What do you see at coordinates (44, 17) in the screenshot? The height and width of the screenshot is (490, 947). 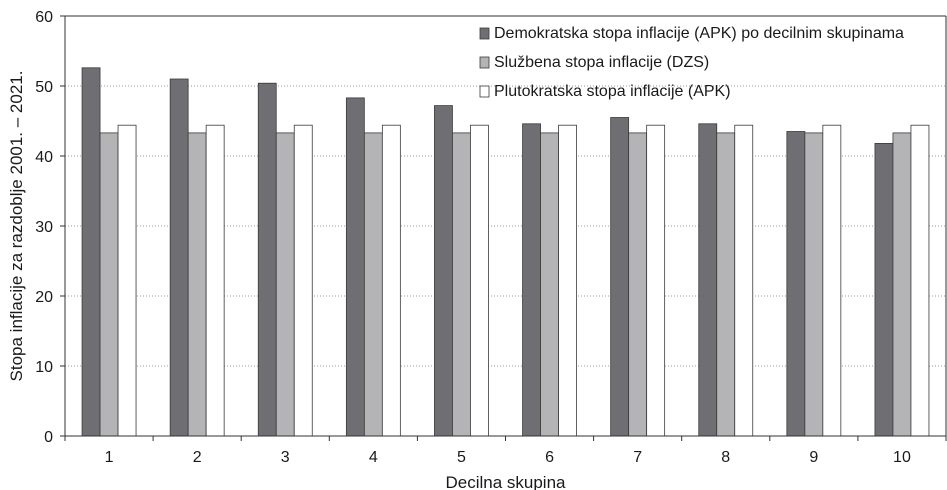 I see `y-tick-label: 60` at bounding box center [44, 17].